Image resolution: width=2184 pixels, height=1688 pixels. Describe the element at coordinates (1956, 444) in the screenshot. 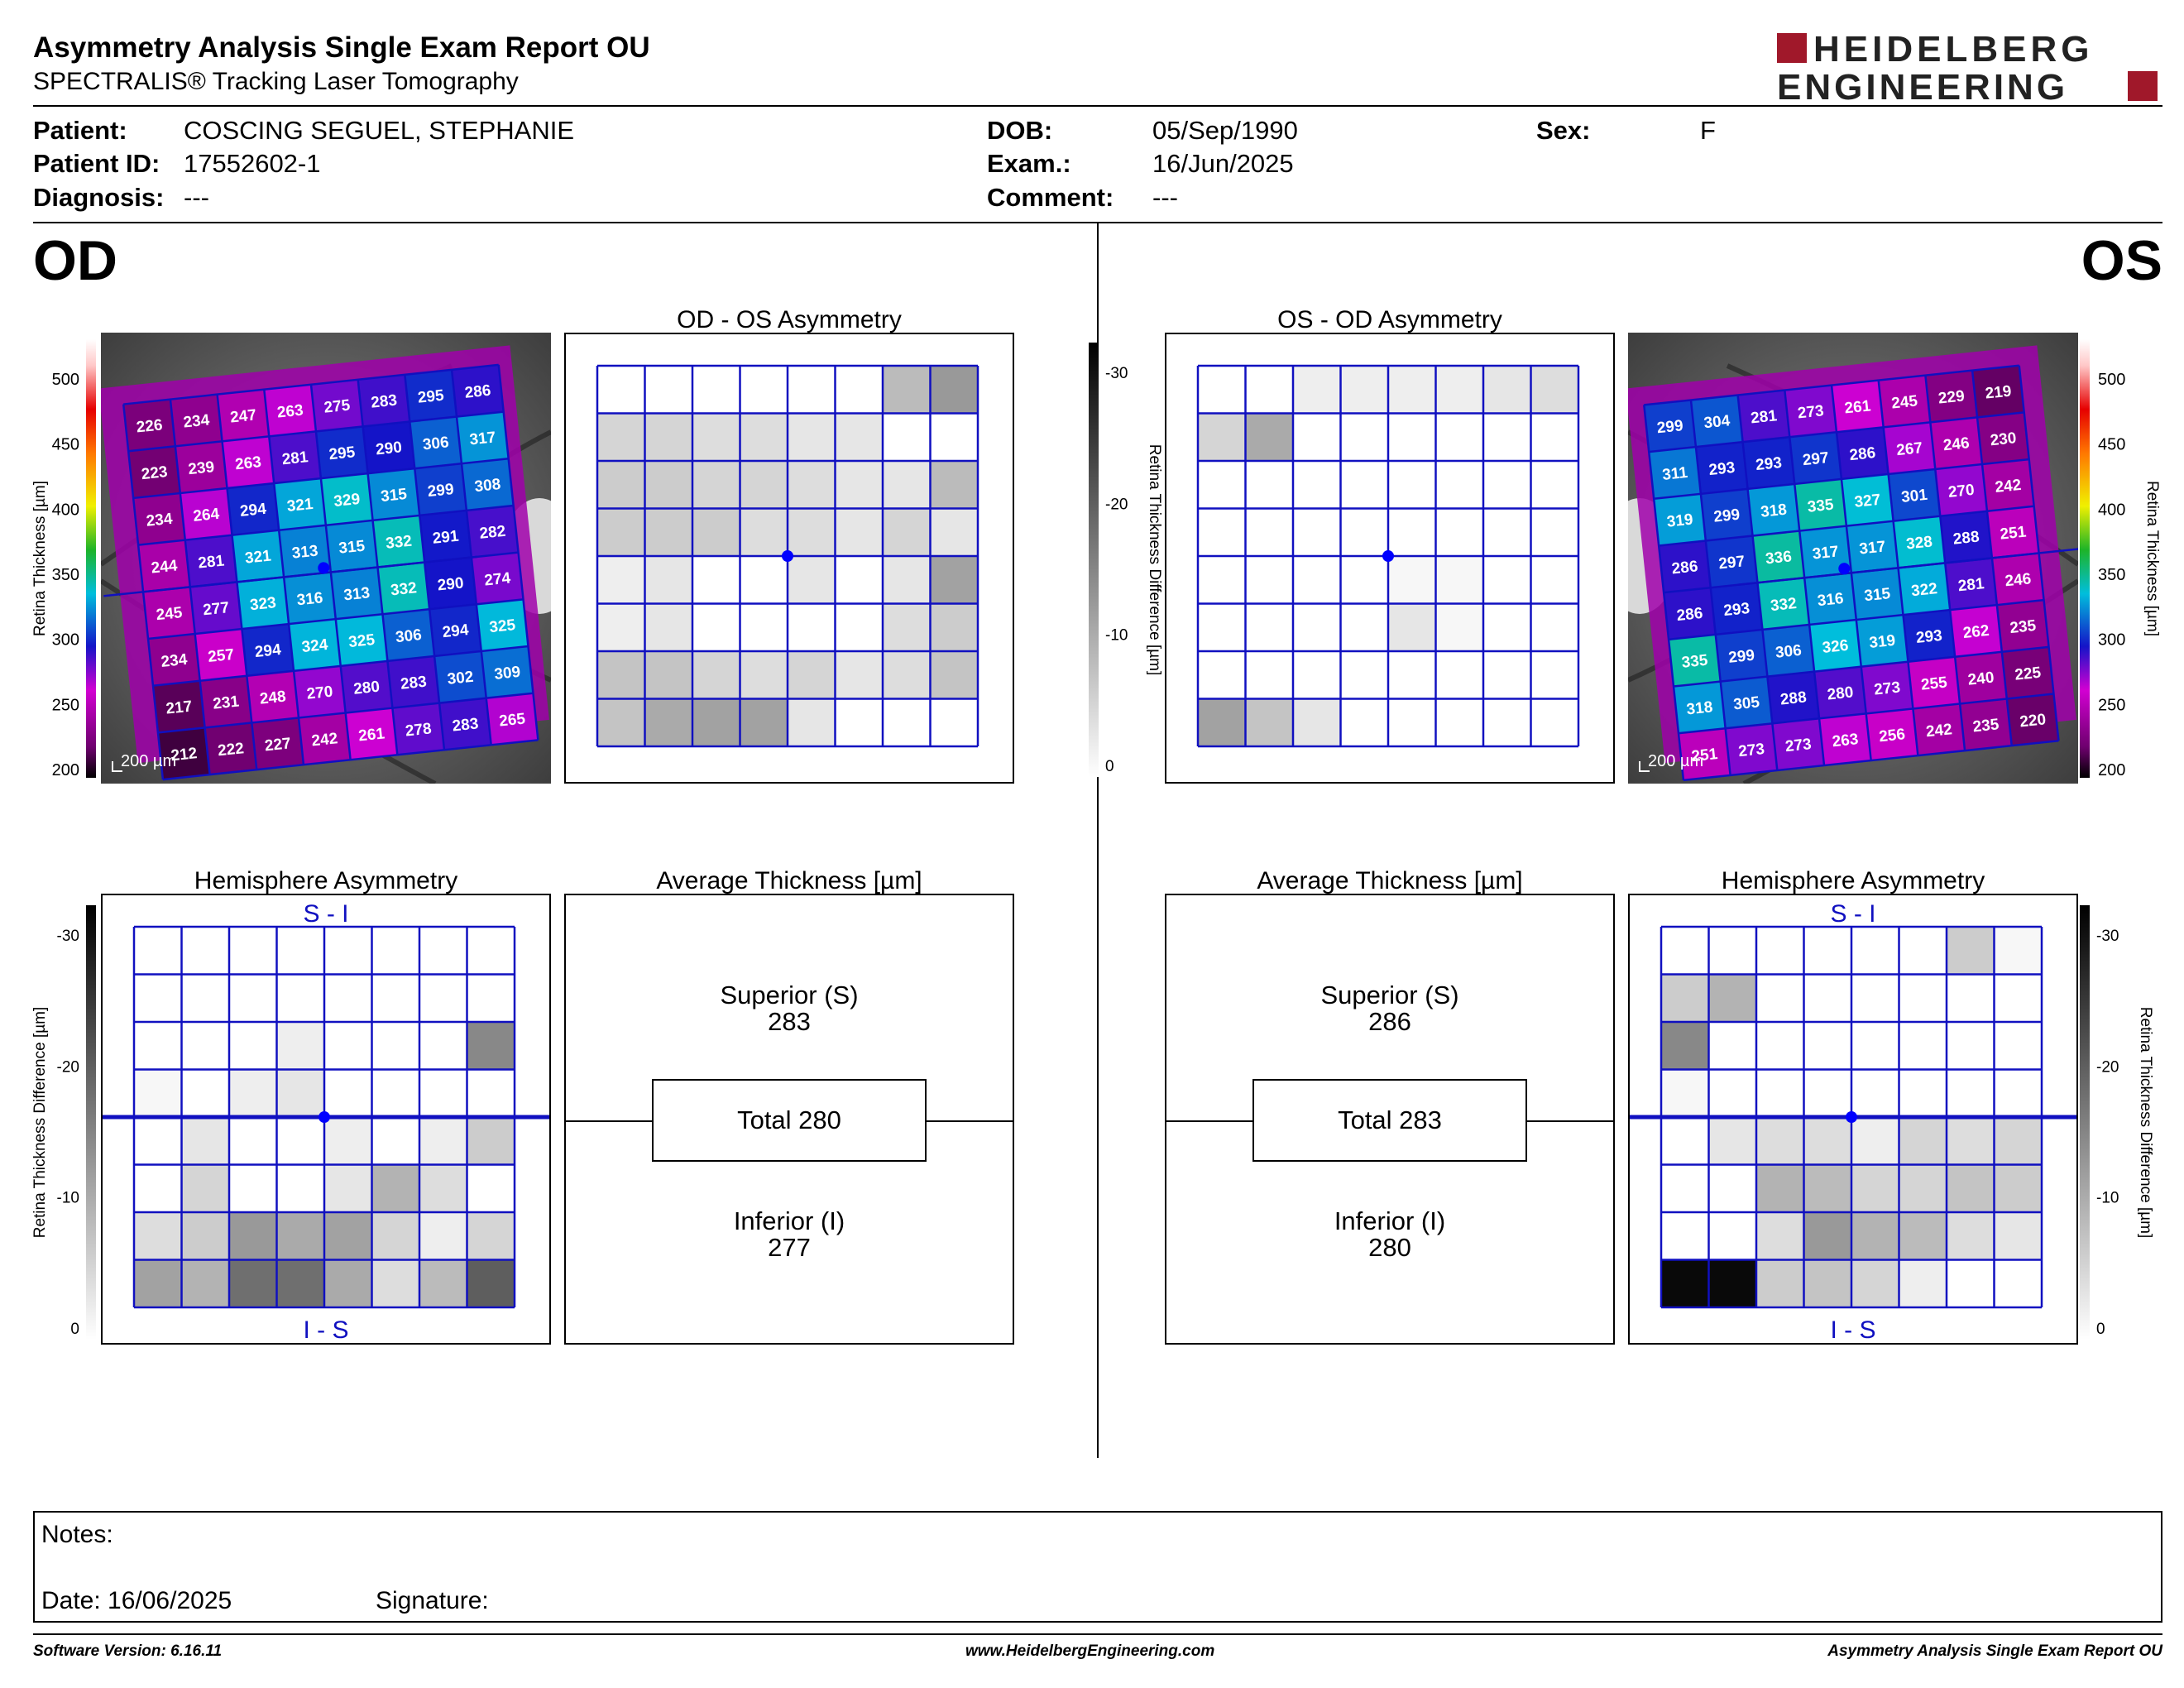

I see `thickness-value: 246` at that location.